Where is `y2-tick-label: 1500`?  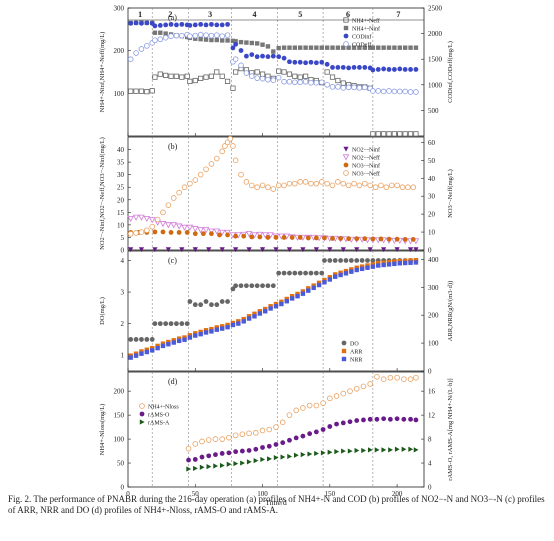 y2-tick-label: 1500 is located at coordinates (435, 60).